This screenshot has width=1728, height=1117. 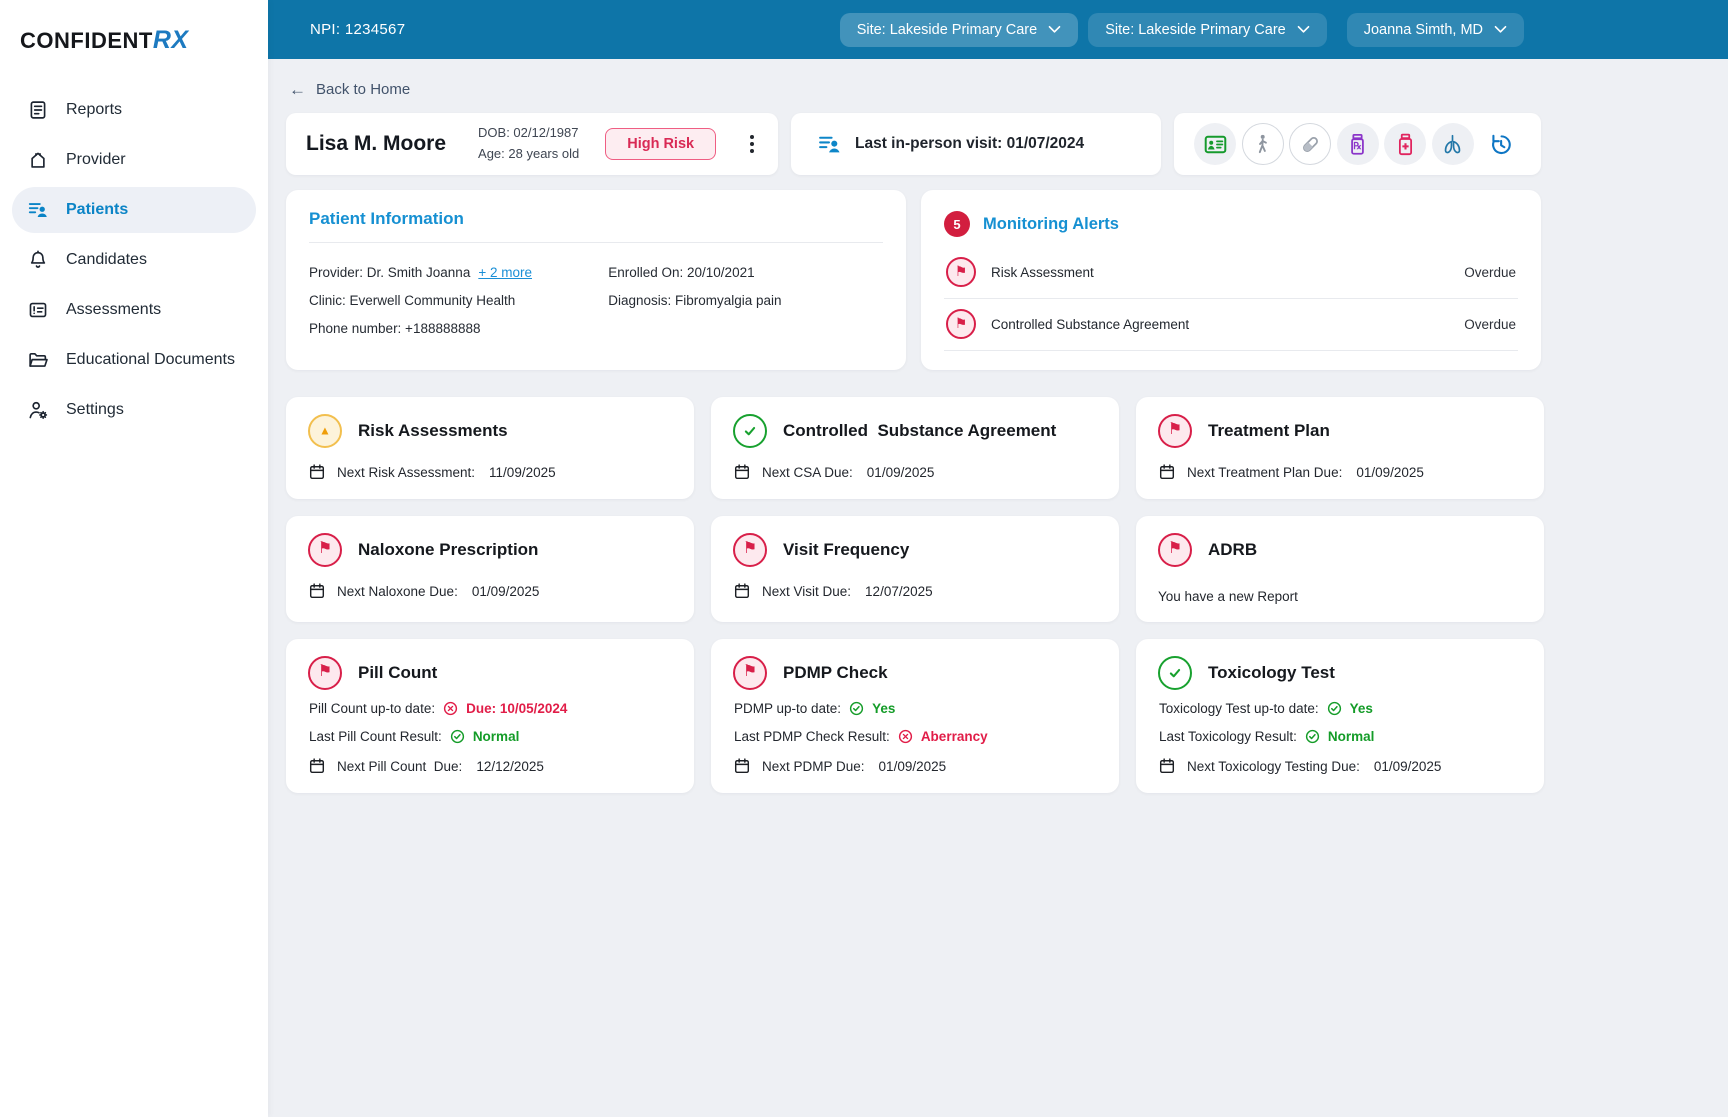 I want to click on card-title: Toxicology Test, so click(x=1271, y=672).